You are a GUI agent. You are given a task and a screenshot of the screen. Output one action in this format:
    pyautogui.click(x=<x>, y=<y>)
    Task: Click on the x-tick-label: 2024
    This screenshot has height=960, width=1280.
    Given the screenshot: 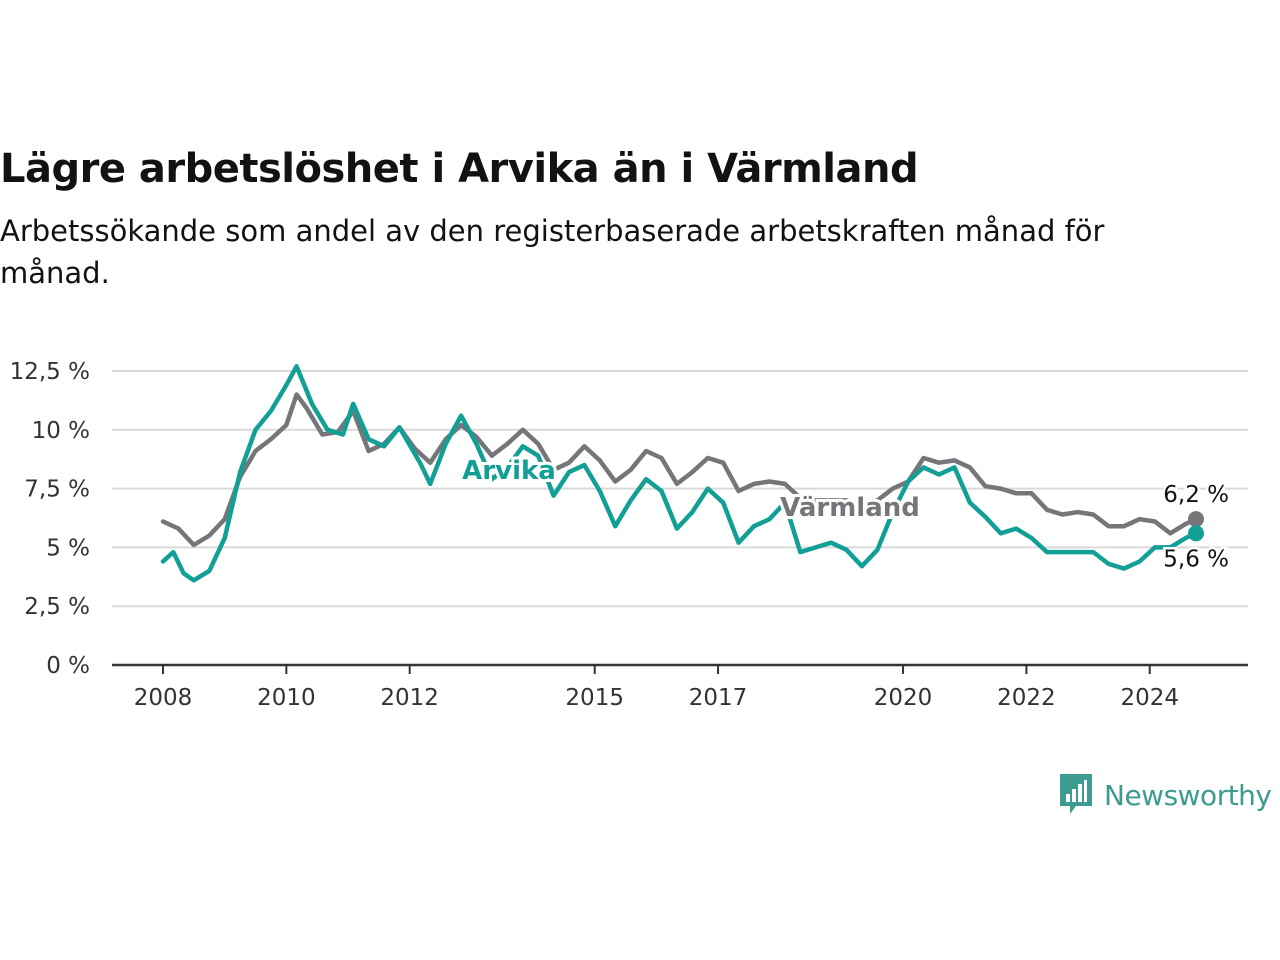 What is the action you would take?
    pyautogui.click(x=1149, y=698)
    